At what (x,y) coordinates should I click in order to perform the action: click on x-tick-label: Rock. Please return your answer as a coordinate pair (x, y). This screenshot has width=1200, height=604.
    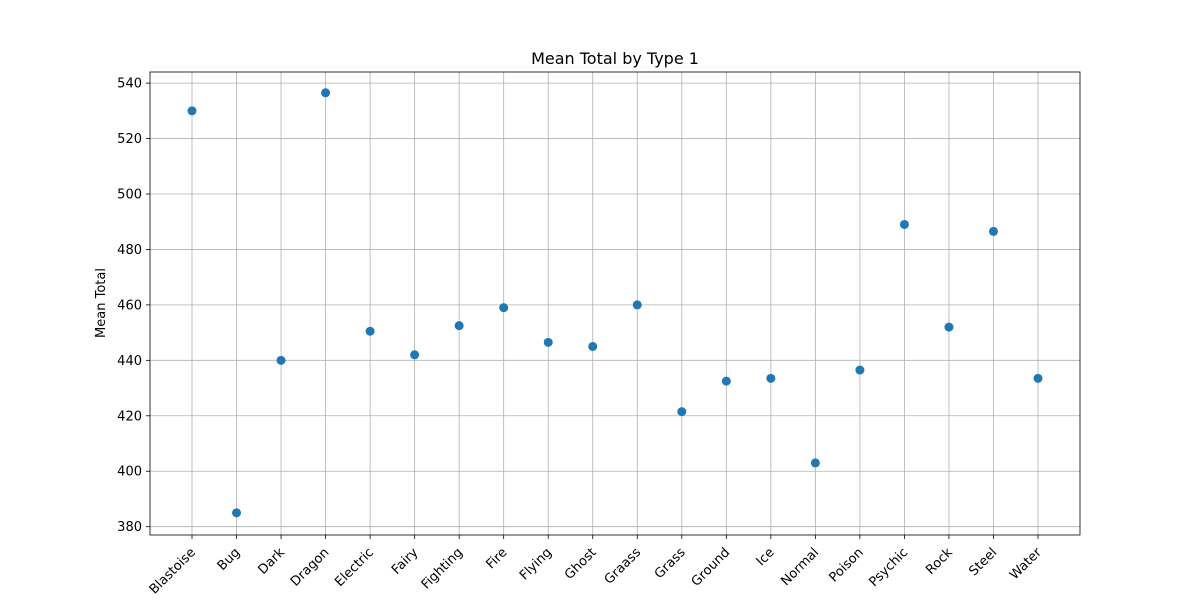
    Looking at the image, I should click on (939, 561).